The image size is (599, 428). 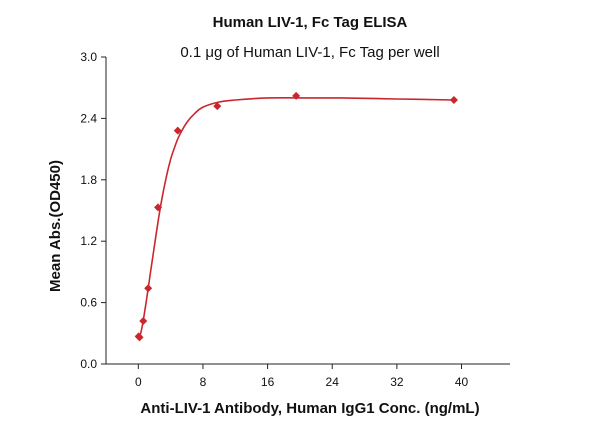 What do you see at coordinates (88, 241) in the screenshot?
I see `y-tick-label: 1.2` at bounding box center [88, 241].